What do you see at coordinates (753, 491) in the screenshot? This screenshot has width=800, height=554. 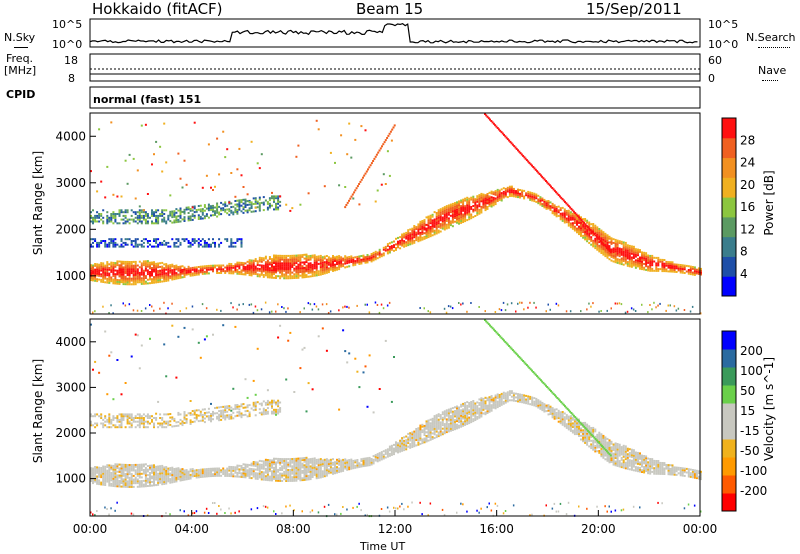 I see `colorbar-tick-label: -200` at bounding box center [753, 491].